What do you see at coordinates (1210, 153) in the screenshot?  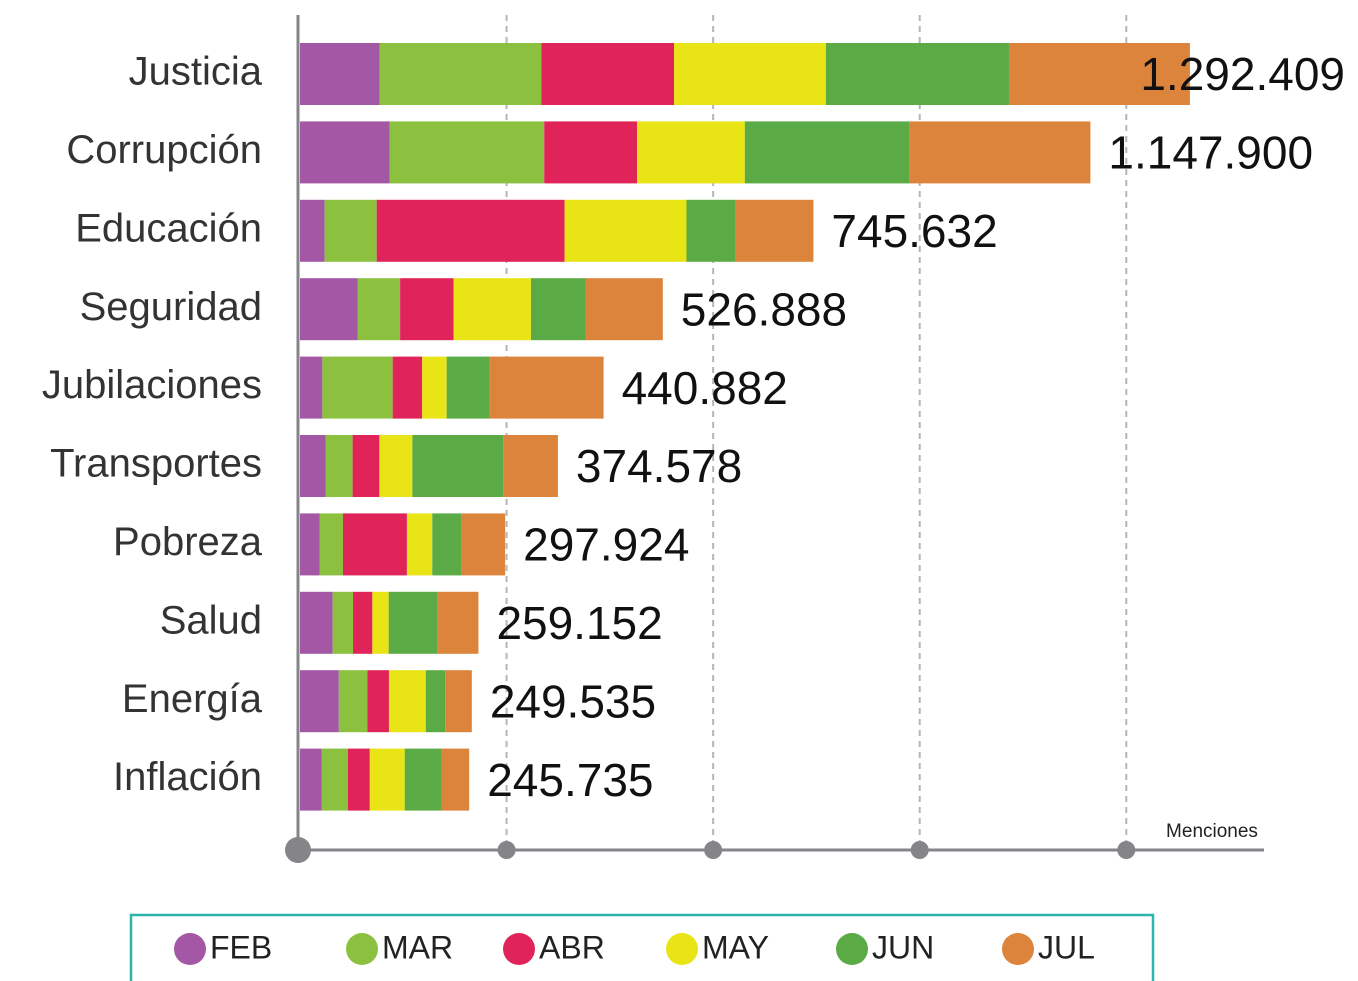 I see `total-label: 1.147.900` at bounding box center [1210, 153].